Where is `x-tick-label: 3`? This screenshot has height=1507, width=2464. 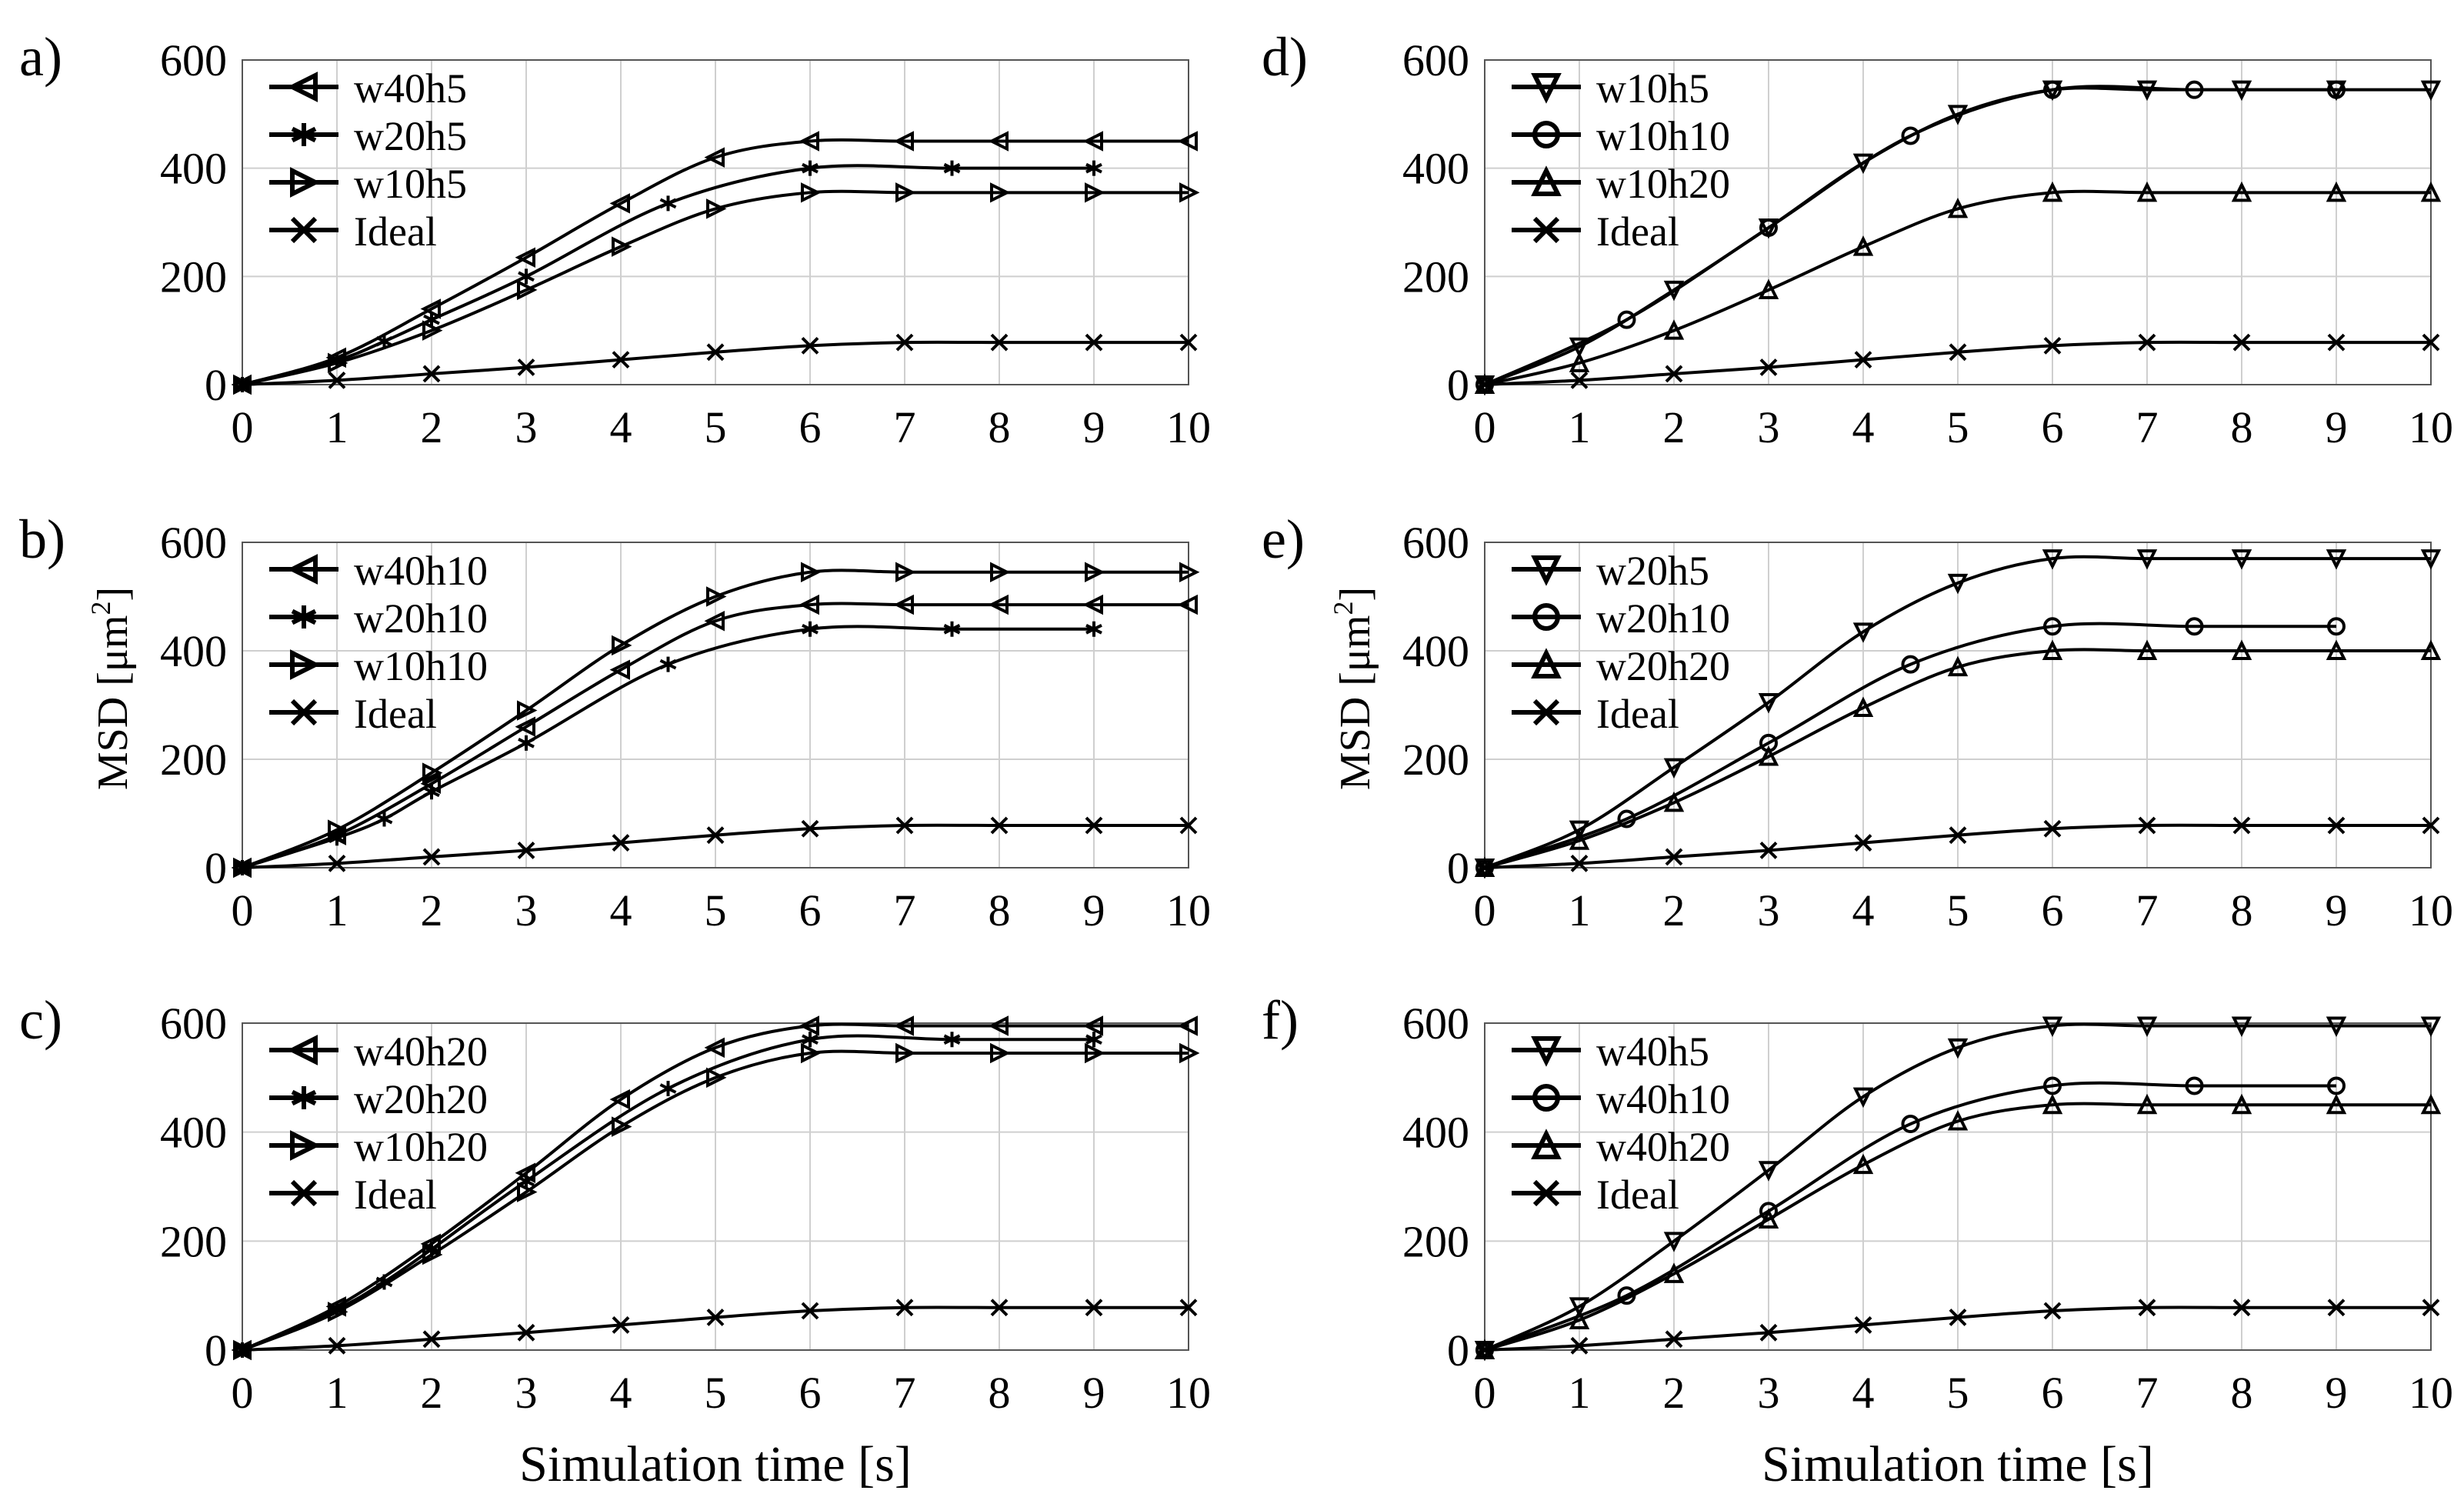 x-tick-label: 3 is located at coordinates (527, 1393).